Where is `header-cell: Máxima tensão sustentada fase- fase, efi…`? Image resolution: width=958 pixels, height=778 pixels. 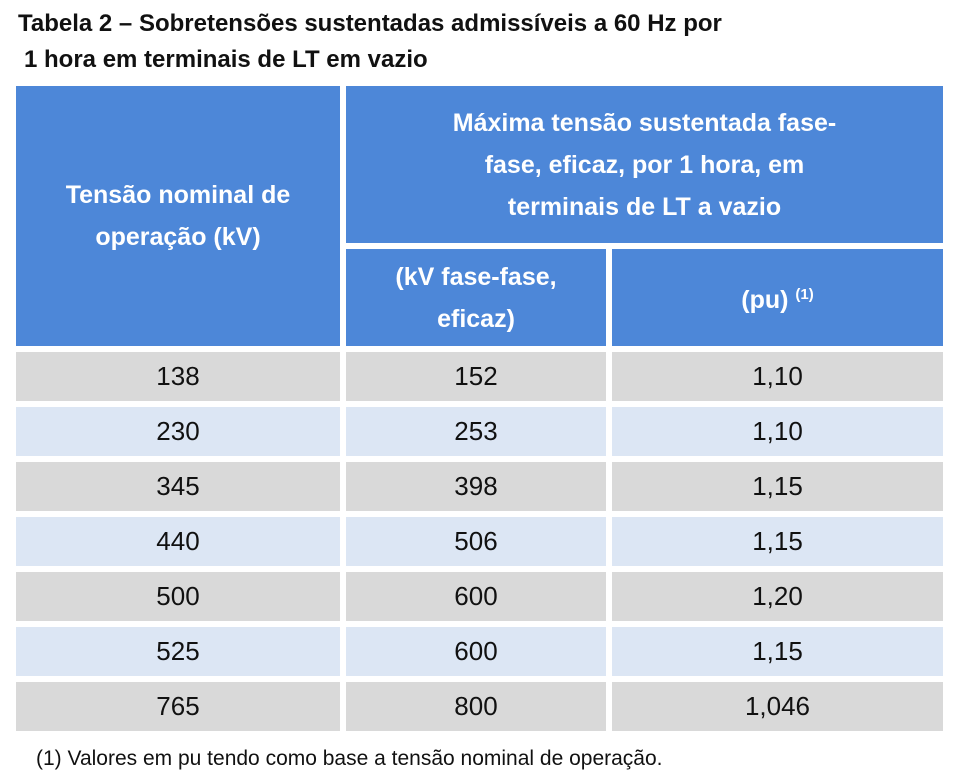 header-cell: Máxima tensão sustentada fase- fase, efi… is located at coordinates (644, 164).